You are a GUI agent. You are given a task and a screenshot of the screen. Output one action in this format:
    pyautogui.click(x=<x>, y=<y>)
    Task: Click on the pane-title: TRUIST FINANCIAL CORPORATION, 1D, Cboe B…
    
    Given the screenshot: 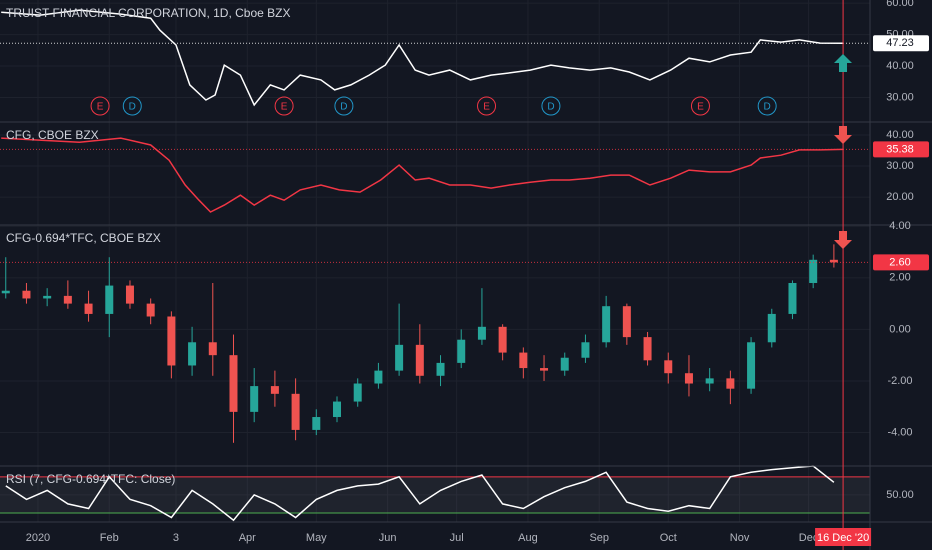 What is the action you would take?
    pyautogui.click(x=148, y=13)
    